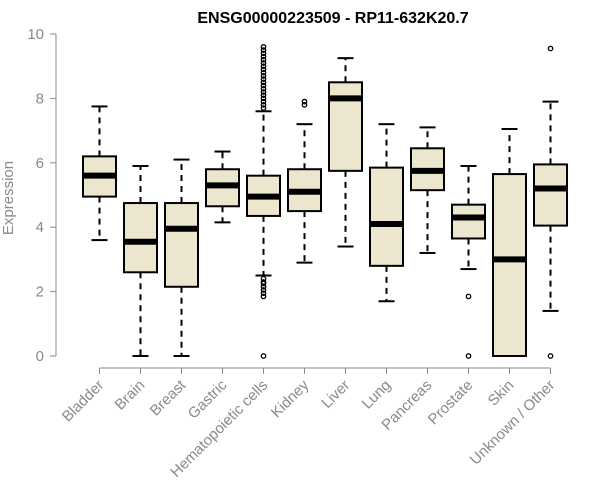  Describe the element at coordinates (130, 395) in the screenshot. I see `x-tick-label: Brain` at that location.